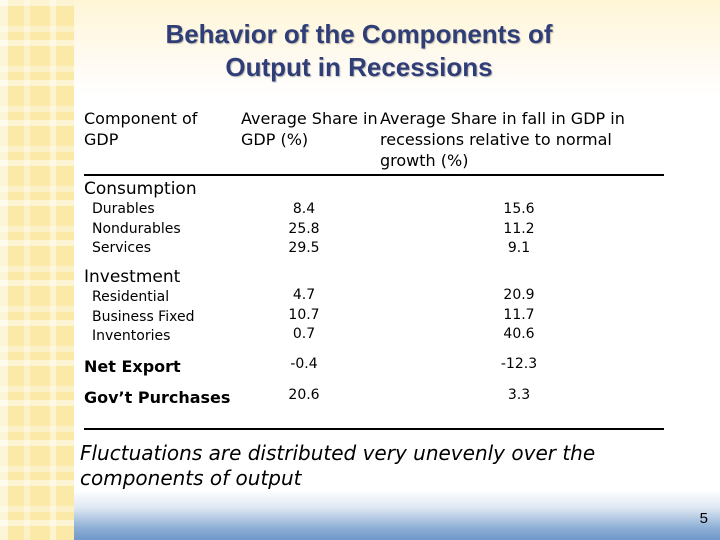 The width and height of the screenshot is (720, 540). Describe the element at coordinates (703, 518) in the screenshot. I see `page-number: 5` at that location.